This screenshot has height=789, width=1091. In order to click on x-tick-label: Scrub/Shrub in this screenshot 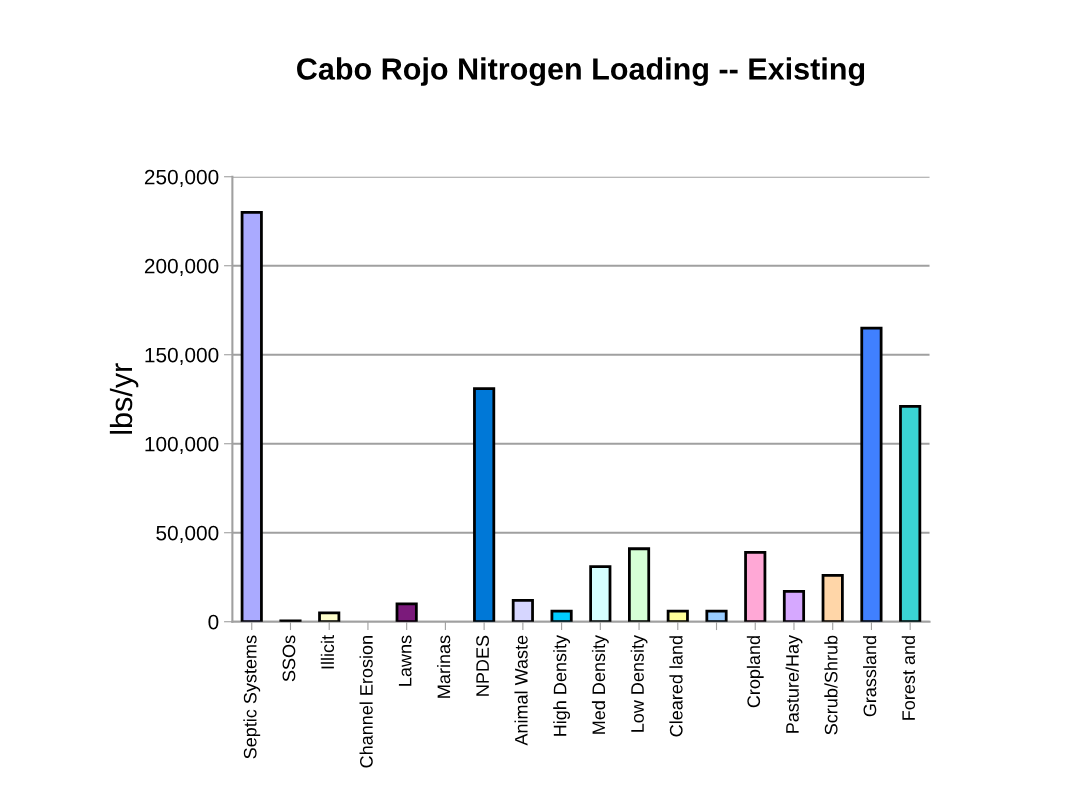, I will do `click(831, 685)`.